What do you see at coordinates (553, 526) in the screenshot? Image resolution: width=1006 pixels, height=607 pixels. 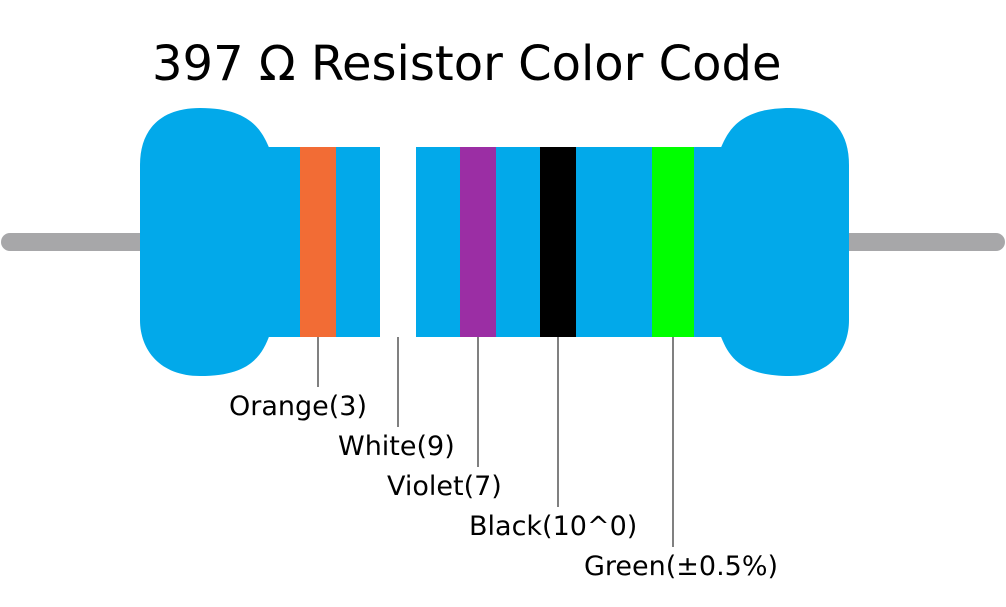 I see `band-label: Black(10^0)` at bounding box center [553, 526].